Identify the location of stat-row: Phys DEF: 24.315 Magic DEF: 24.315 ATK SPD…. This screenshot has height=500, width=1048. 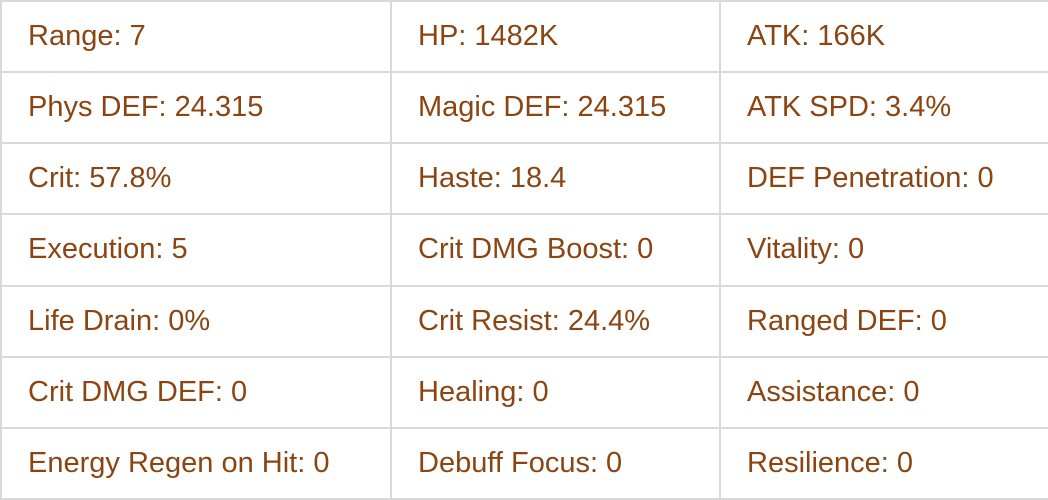
(524, 108).